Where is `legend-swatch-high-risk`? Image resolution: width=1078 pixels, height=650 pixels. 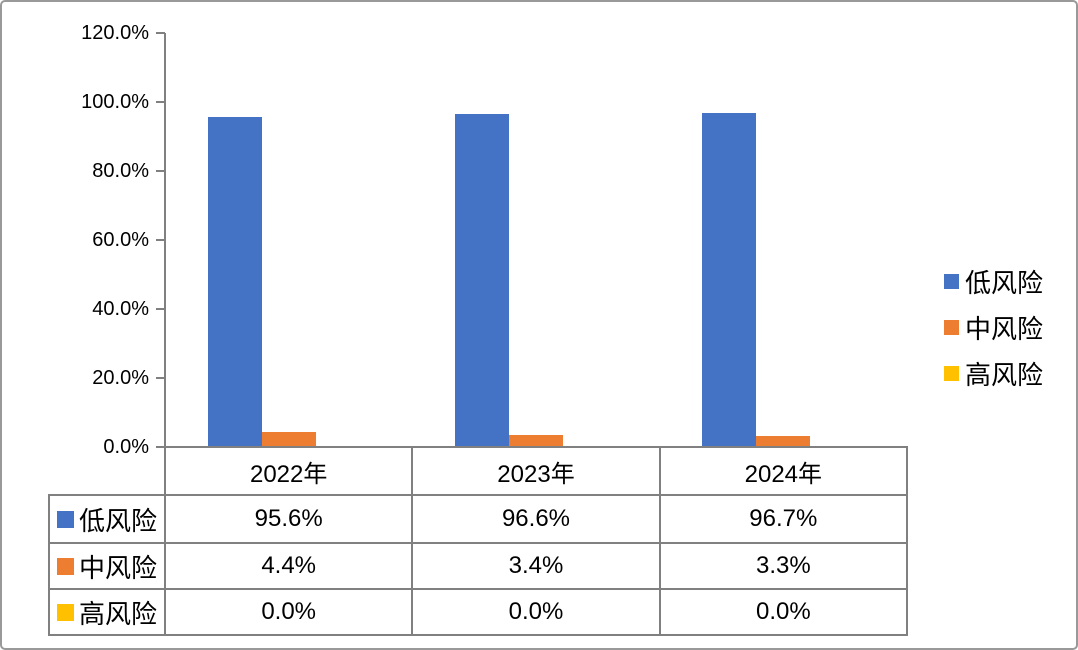 legend-swatch-high-risk is located at coordinates (951, 373).